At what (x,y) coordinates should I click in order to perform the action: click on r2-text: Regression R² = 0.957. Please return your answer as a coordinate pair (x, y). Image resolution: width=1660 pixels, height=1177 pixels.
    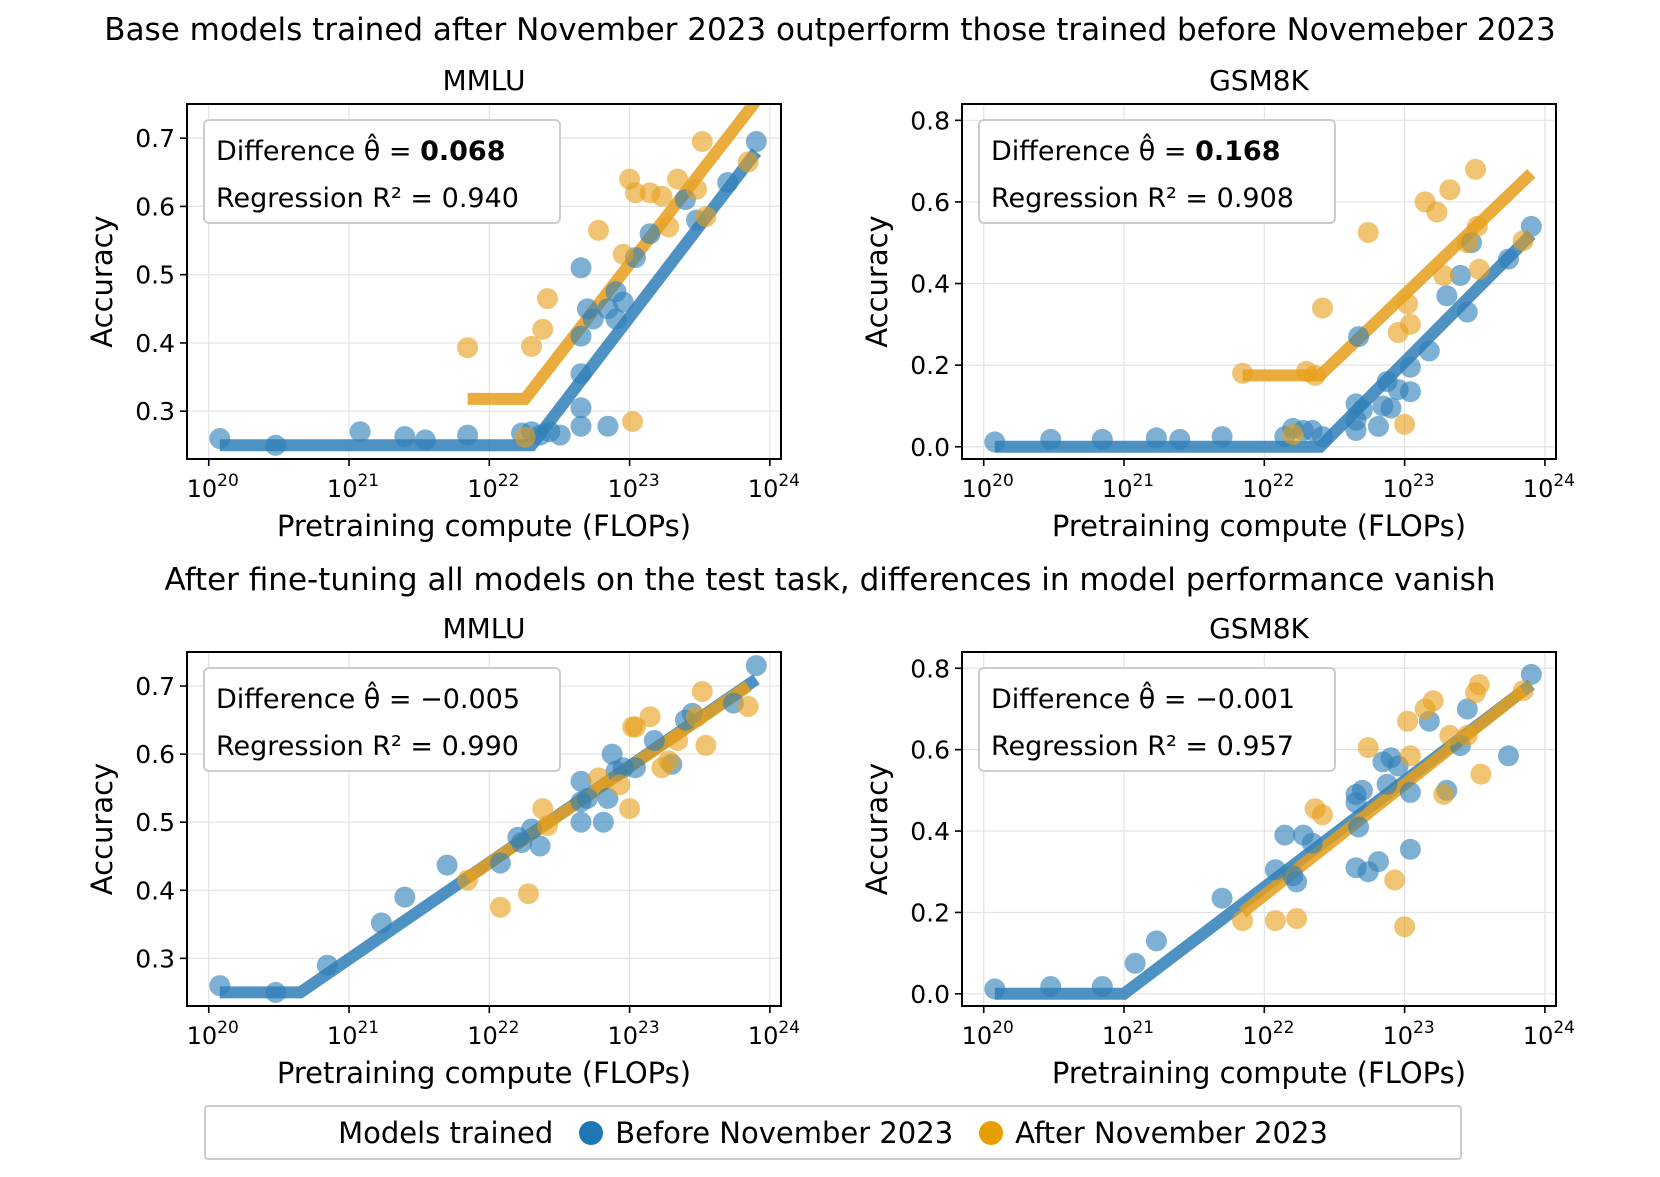
    Looking at the image, I should click on (1142, 746).